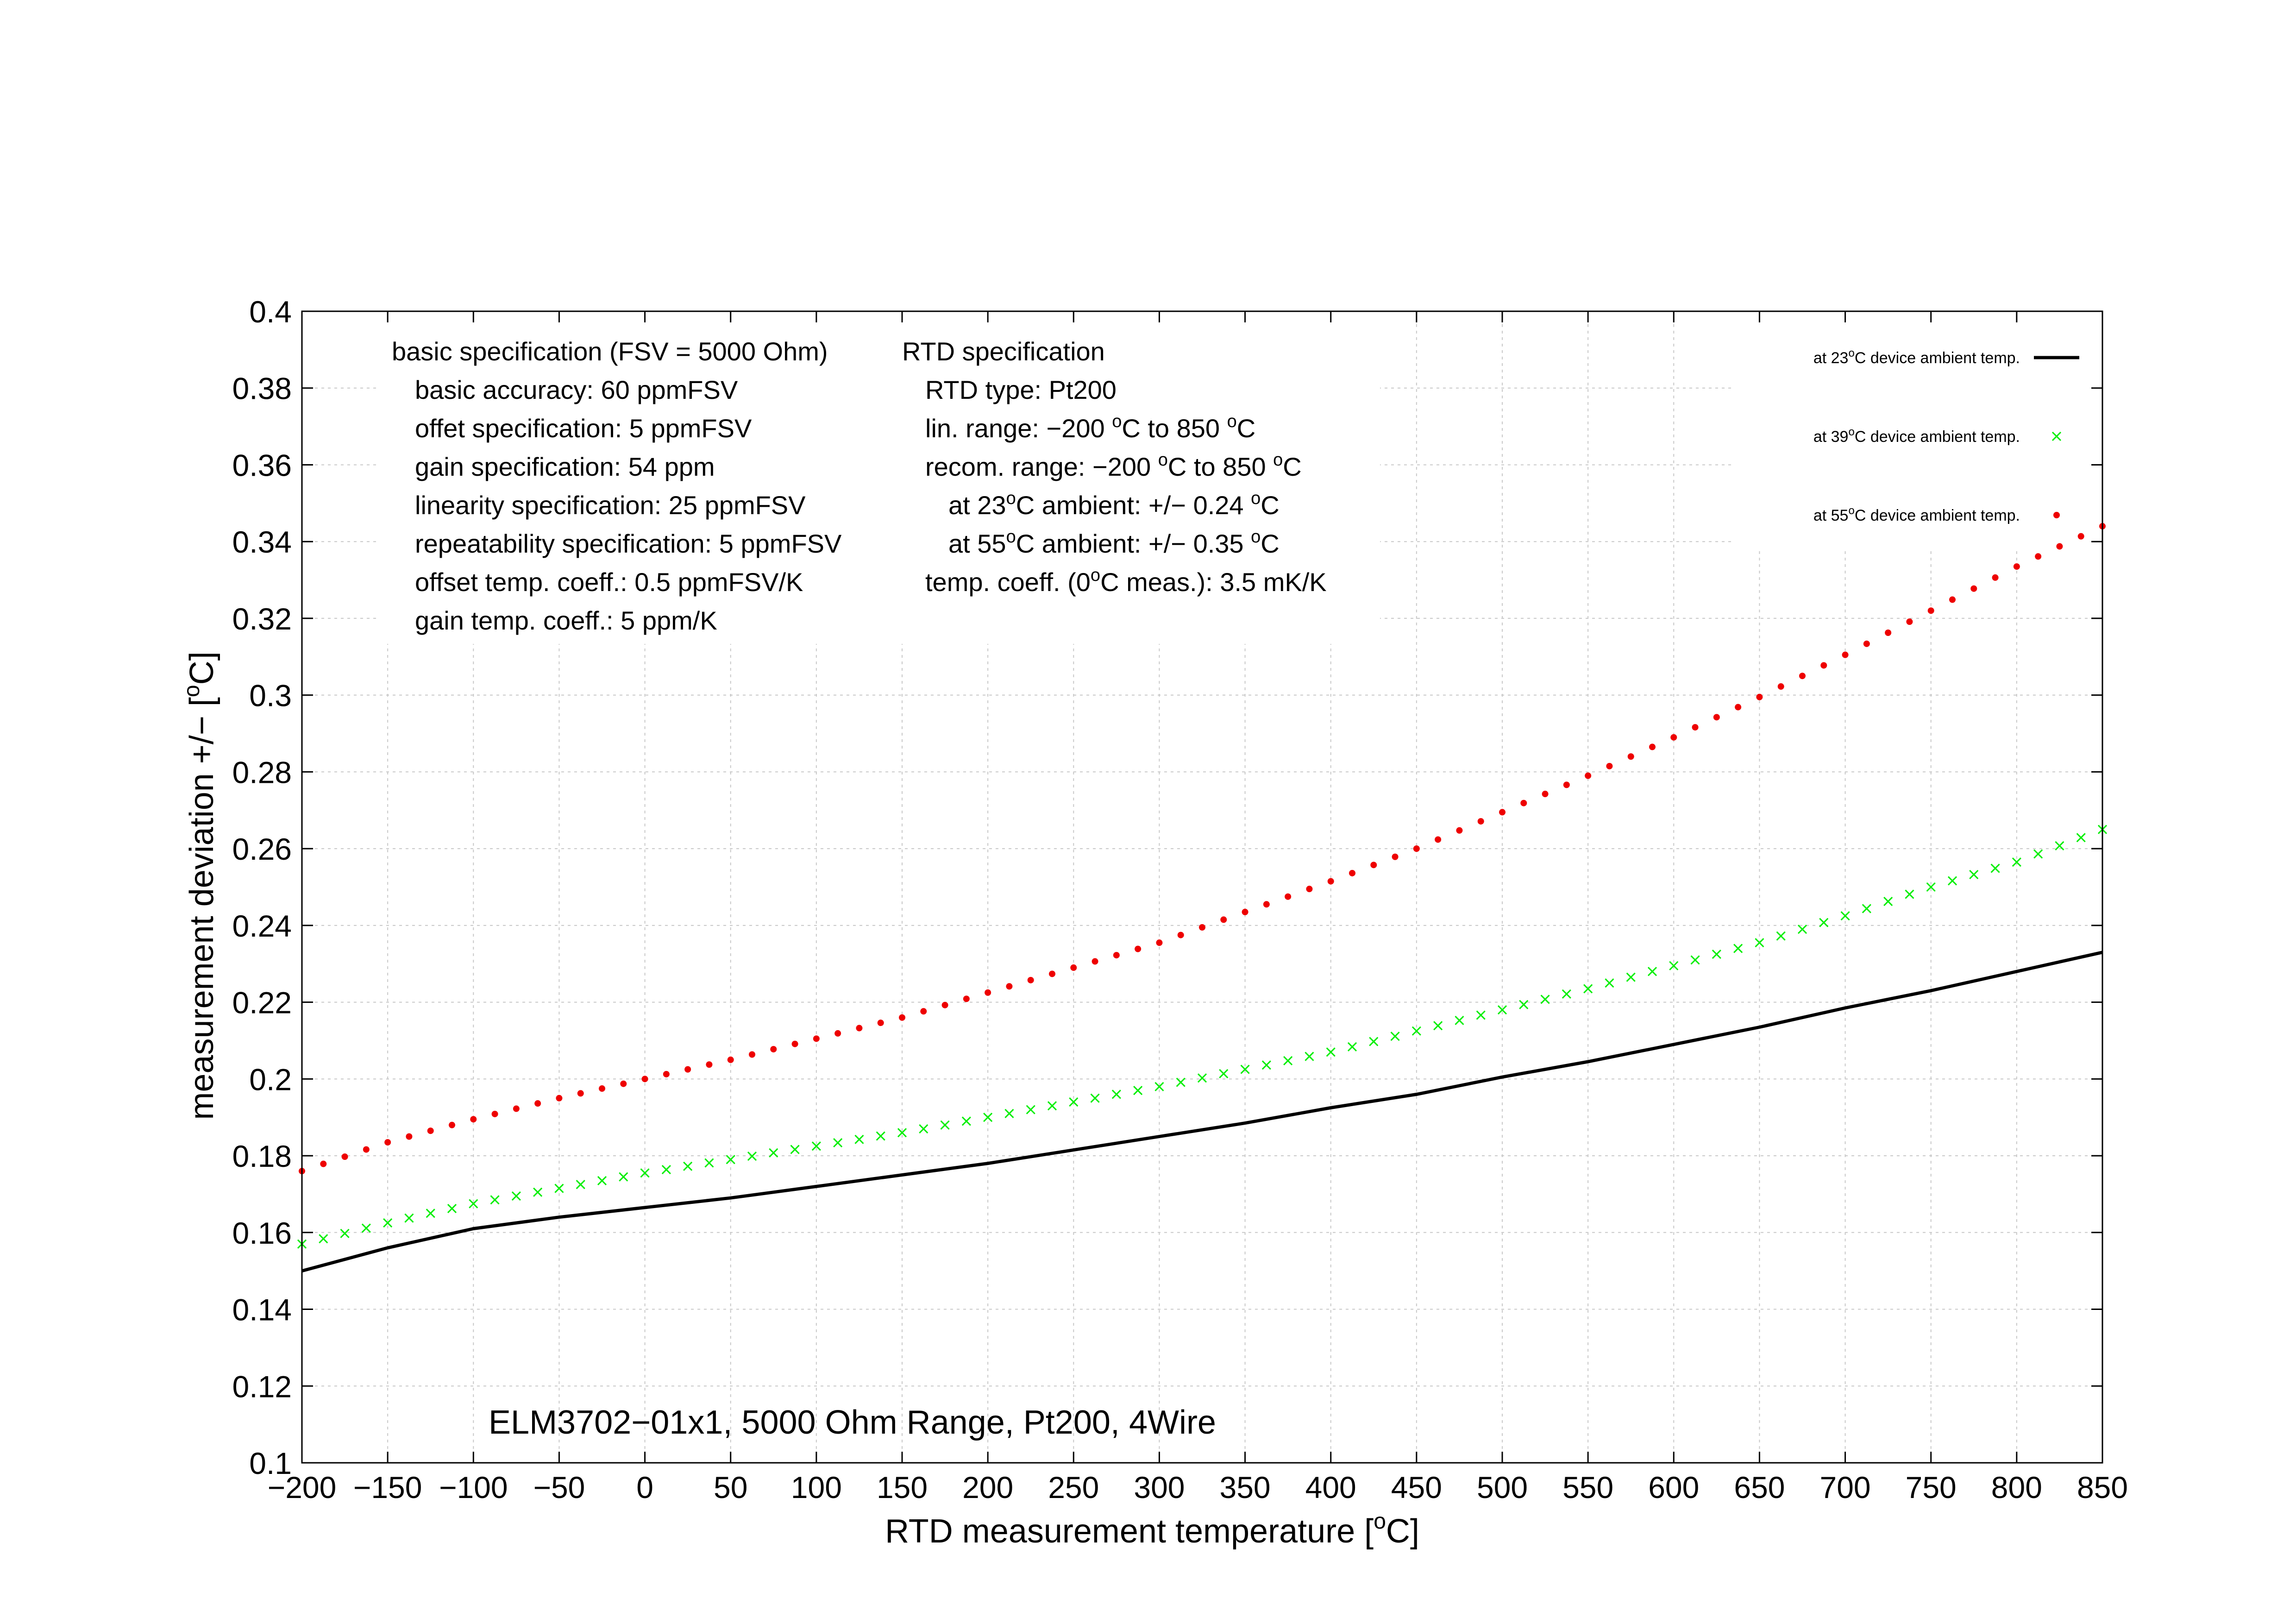  What do you see at coordinates (270, 1463) in the screenshot?
I see `y-tick-label: 0.1` at bounding box center [270, 1463].